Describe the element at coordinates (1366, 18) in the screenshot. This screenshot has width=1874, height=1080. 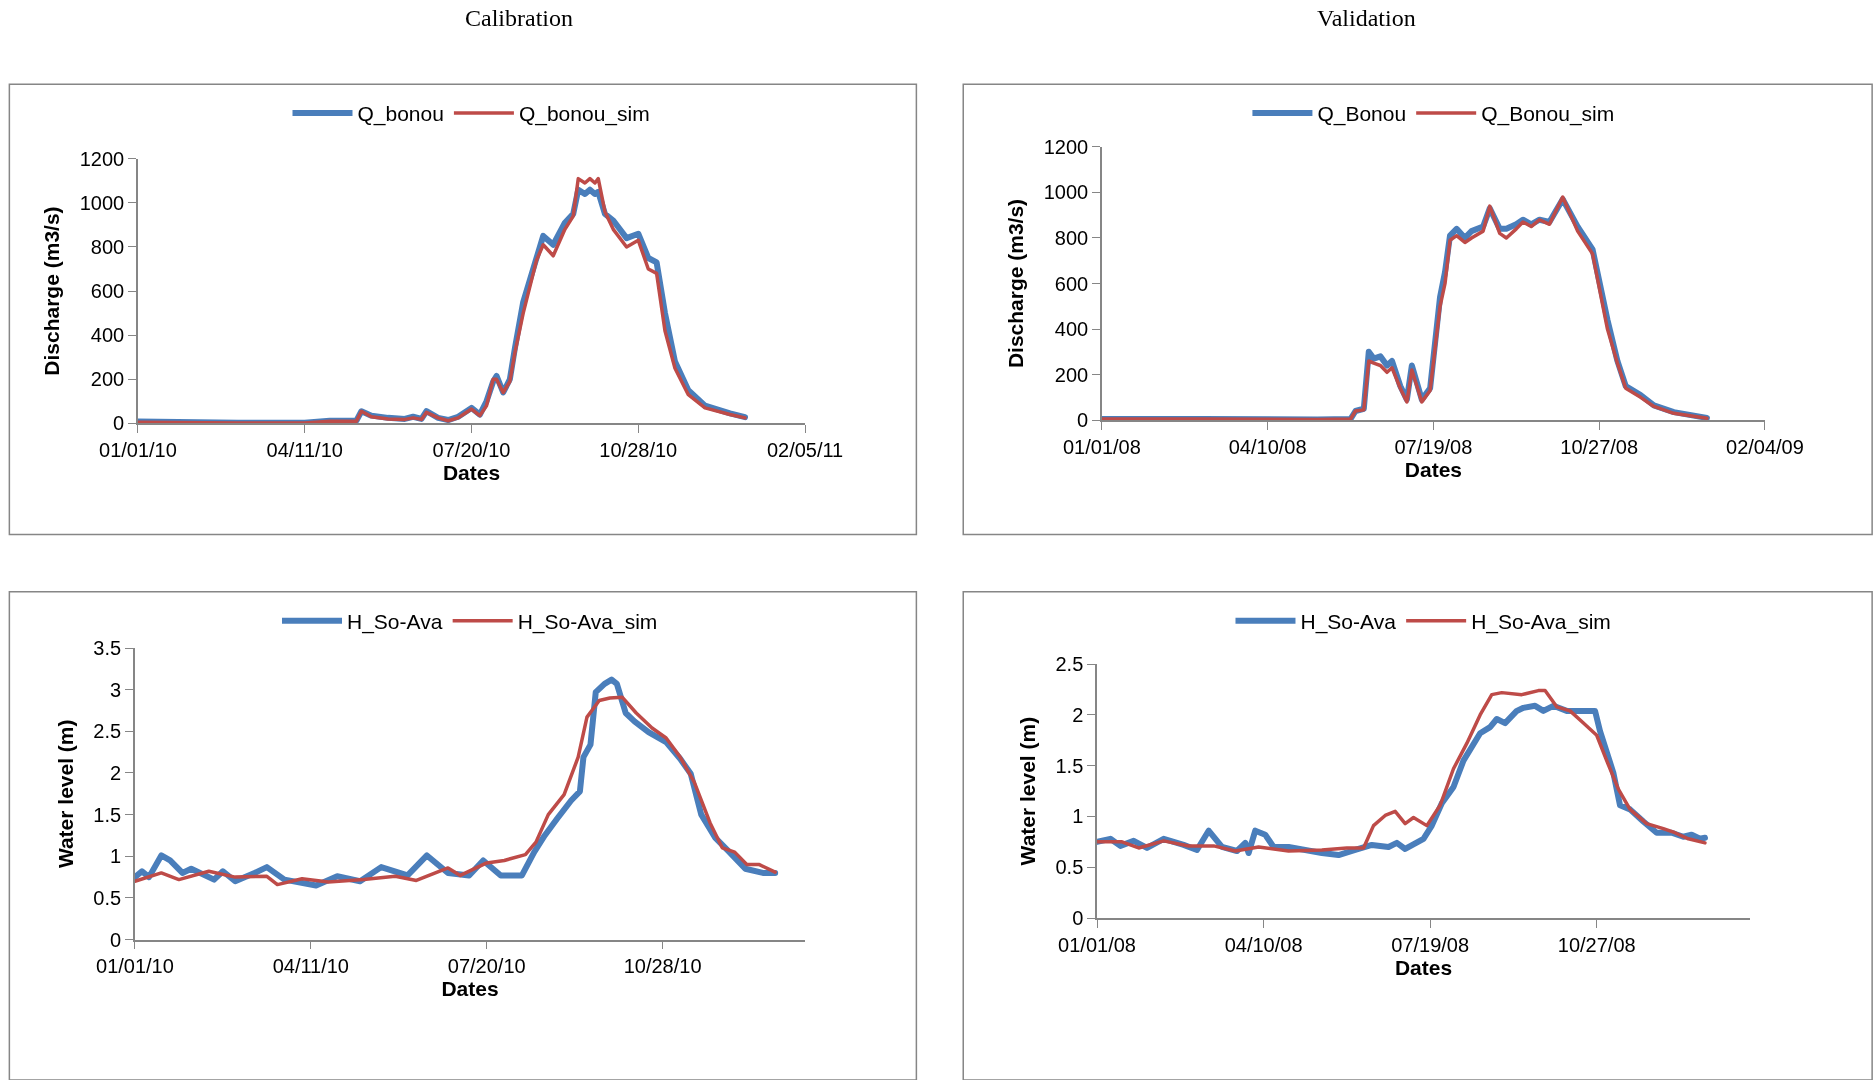
I see `chart-title: Validation` at that location.